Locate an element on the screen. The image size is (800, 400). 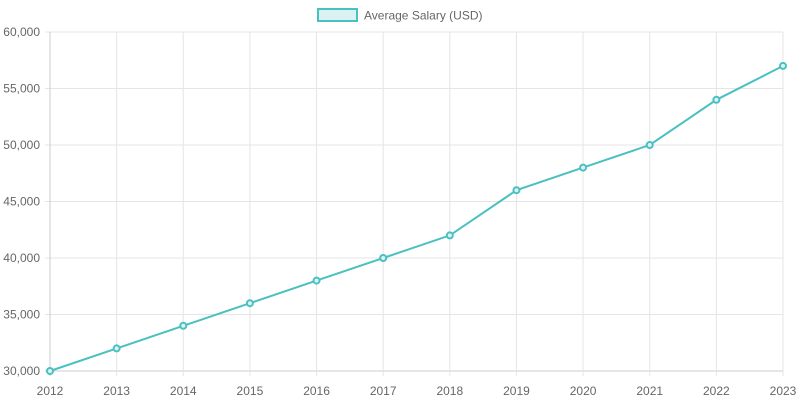
y-tick-label: 40,000 is located at coordinates (21, 258).